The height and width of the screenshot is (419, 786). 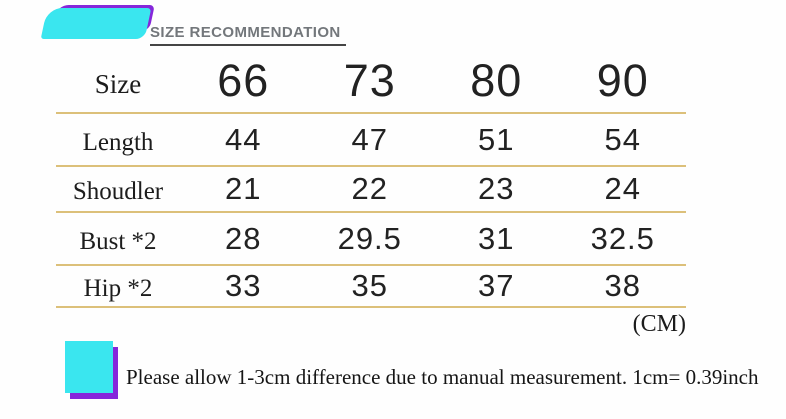 I want to click on note-square-icon, so click(x=93, y=371).